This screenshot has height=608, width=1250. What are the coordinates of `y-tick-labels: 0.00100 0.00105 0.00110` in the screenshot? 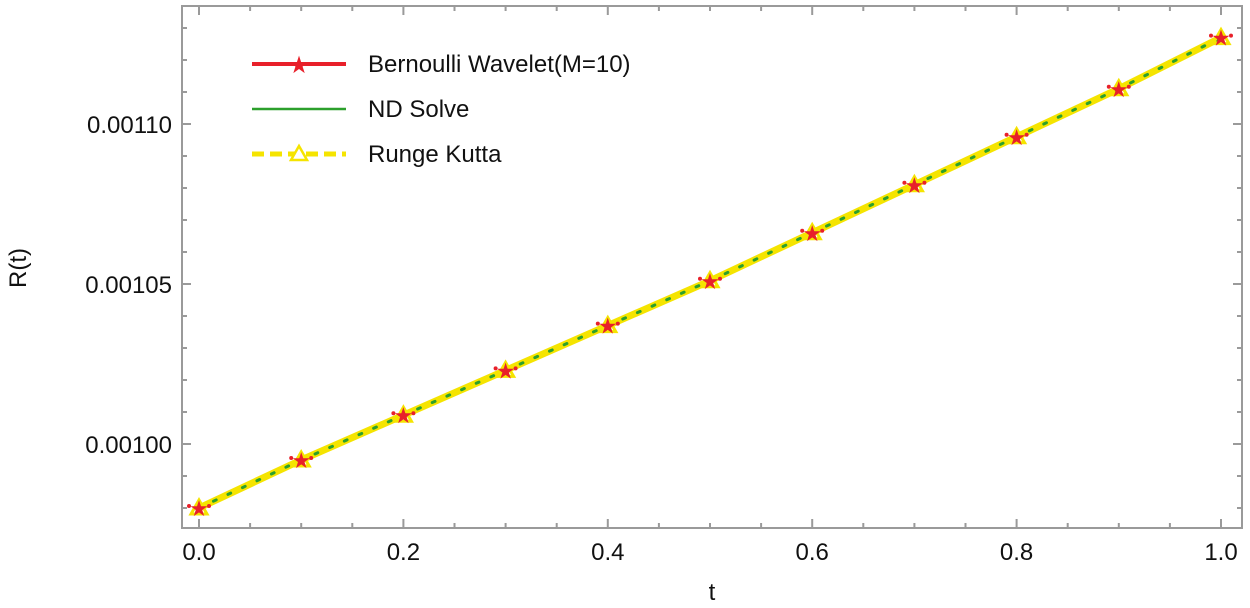 It's located at (128, 285).